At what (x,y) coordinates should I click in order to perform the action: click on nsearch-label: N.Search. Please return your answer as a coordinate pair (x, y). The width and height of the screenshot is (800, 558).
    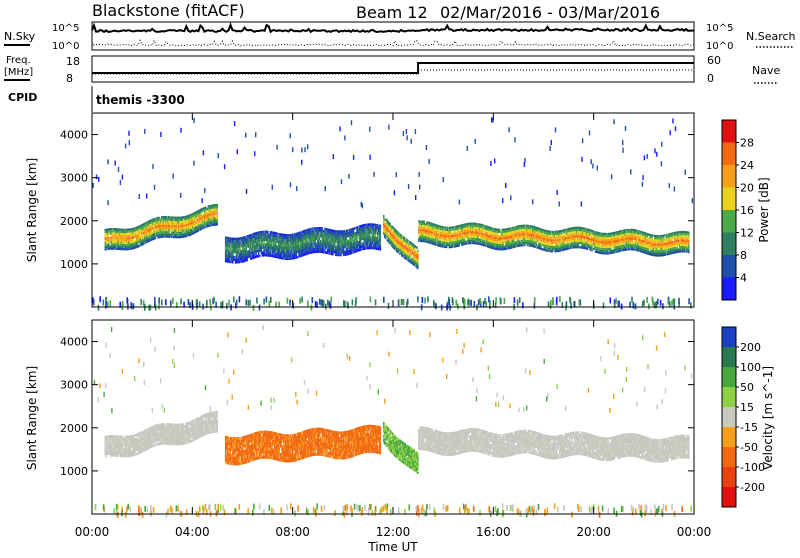
    Looking at the image, I should click on (771, 36).